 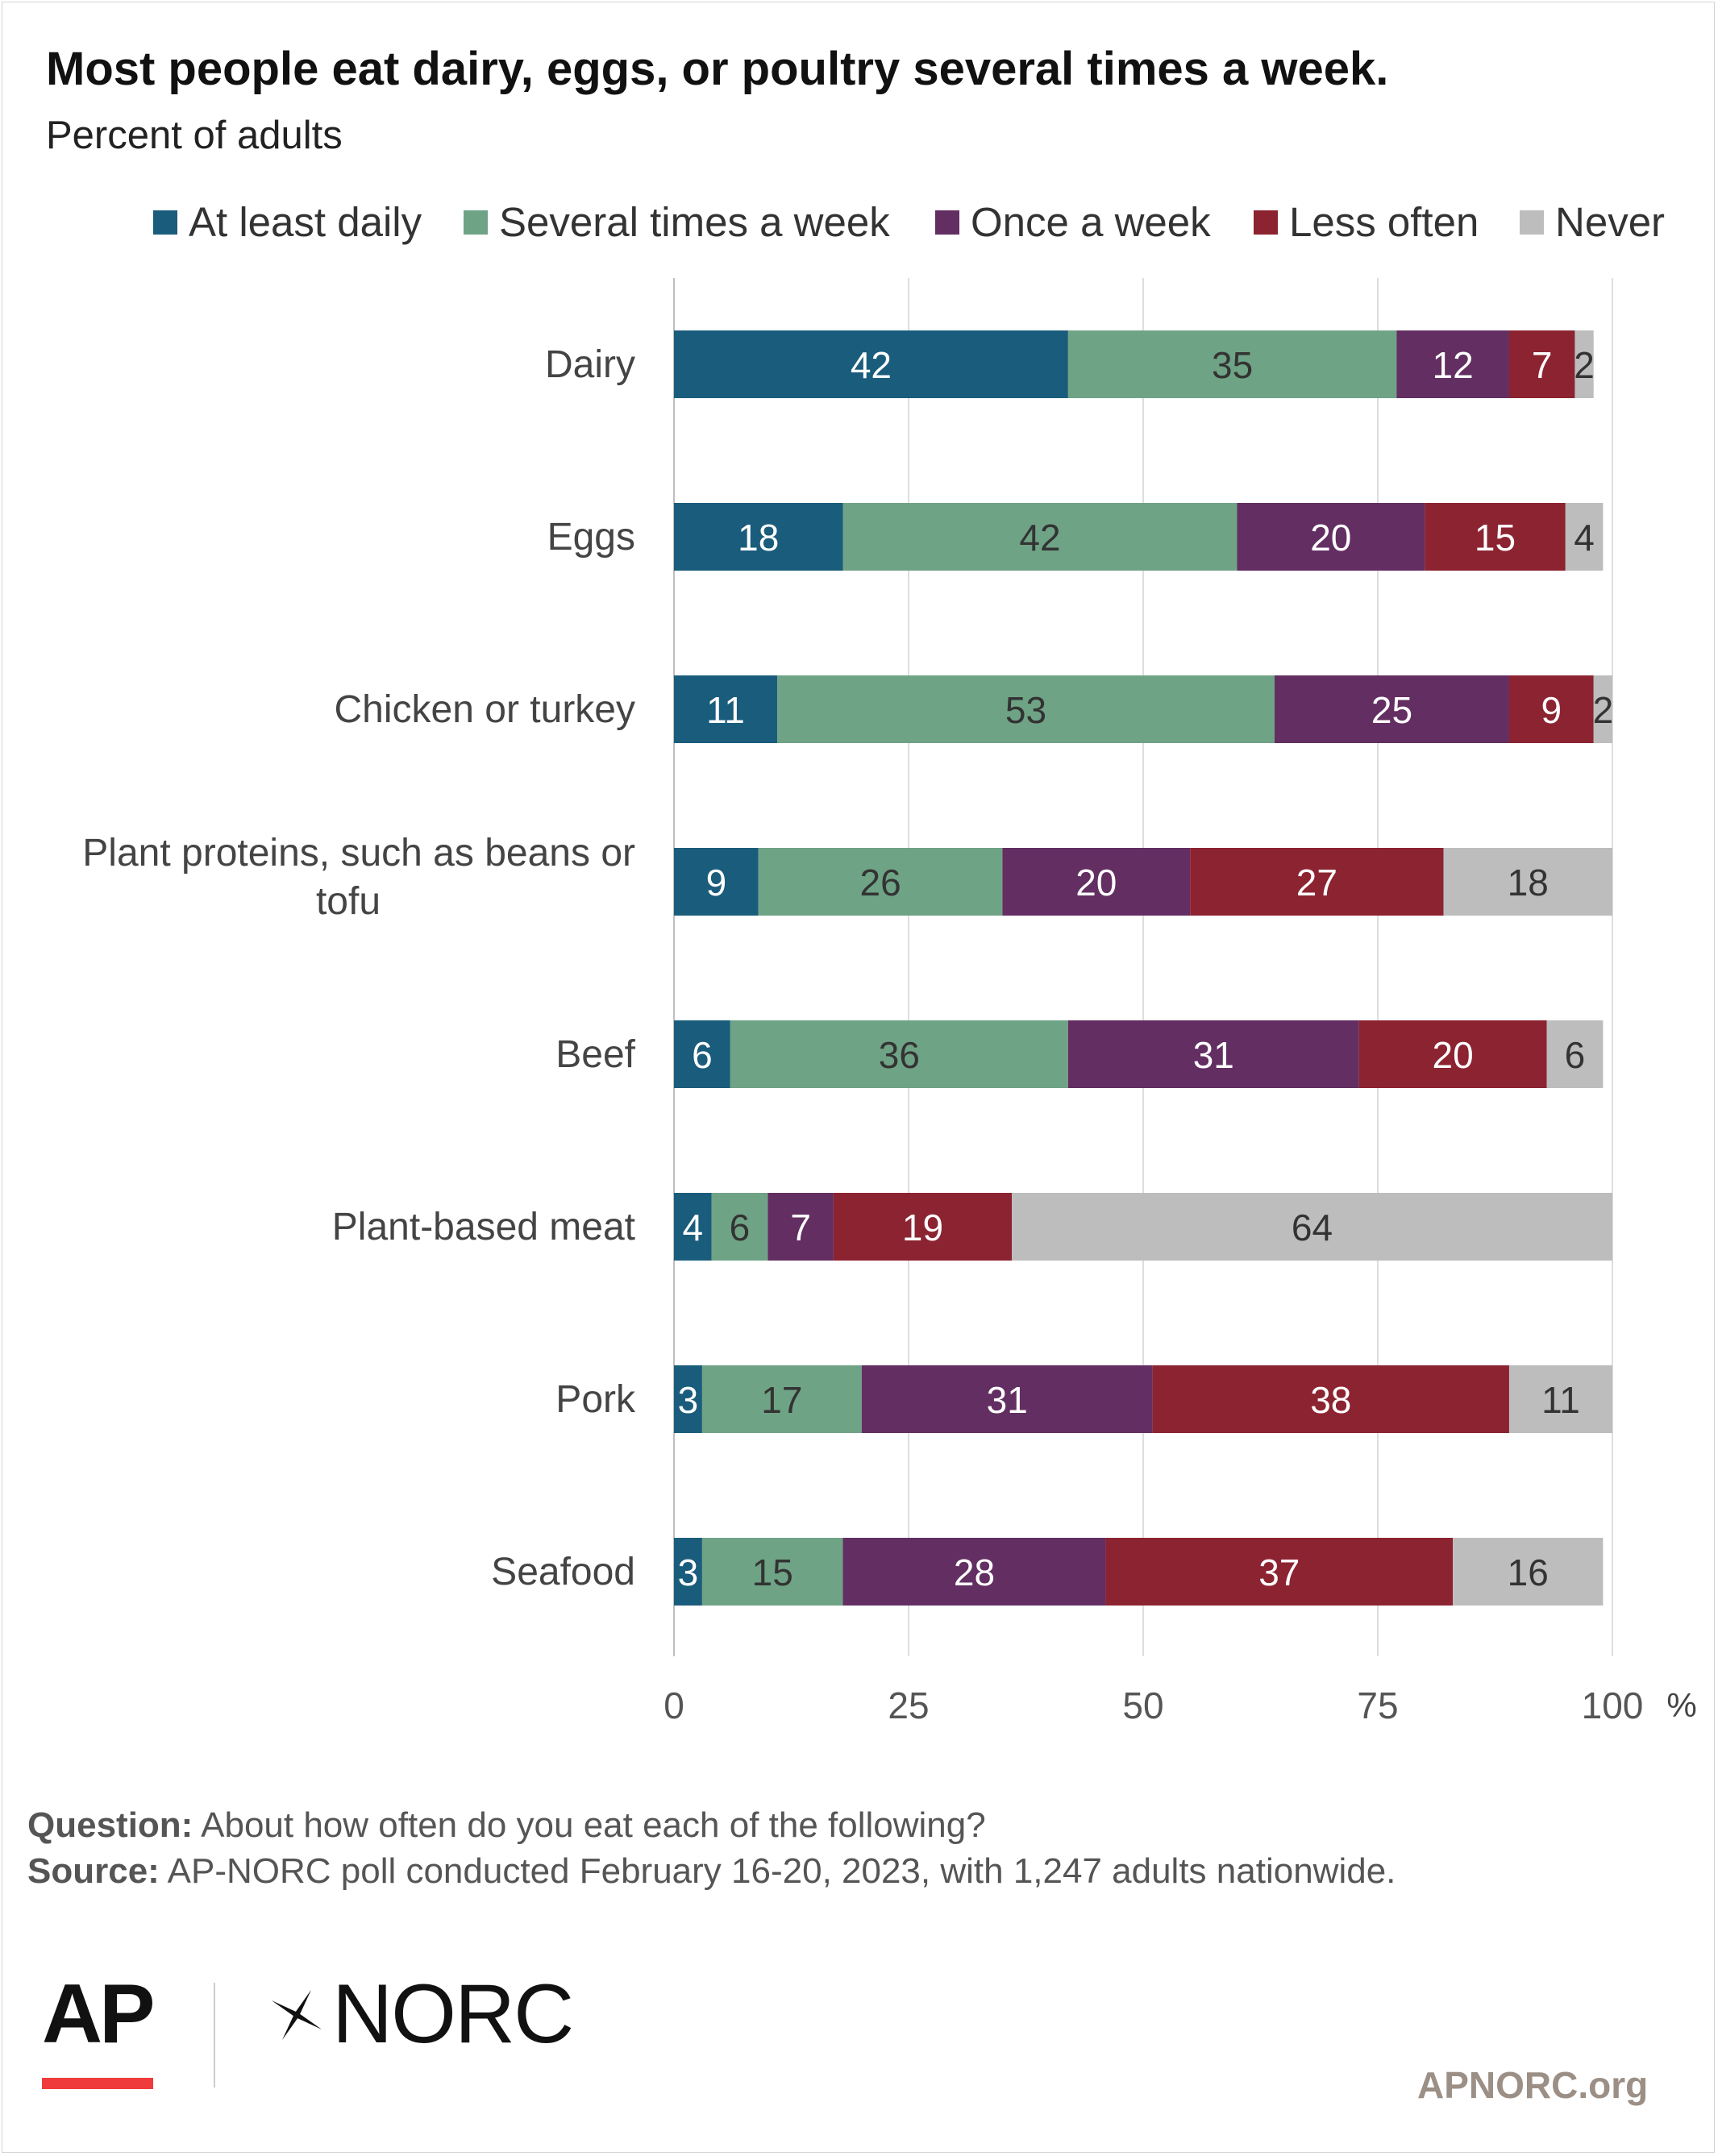 What do you see at coordinates (595, 1399) in the screenshot?
I see `category-label: Pork` at bounding box center [595, 1399].